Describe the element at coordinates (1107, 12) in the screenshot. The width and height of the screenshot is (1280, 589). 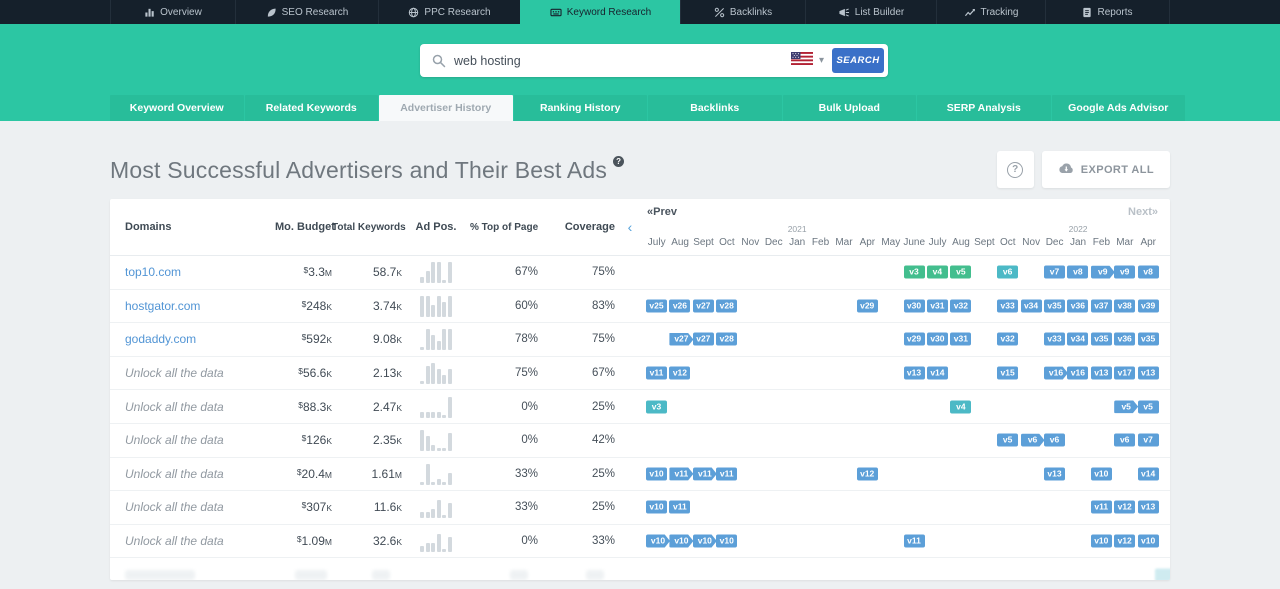
I see `nav-tab-reports: Reports` at that location.